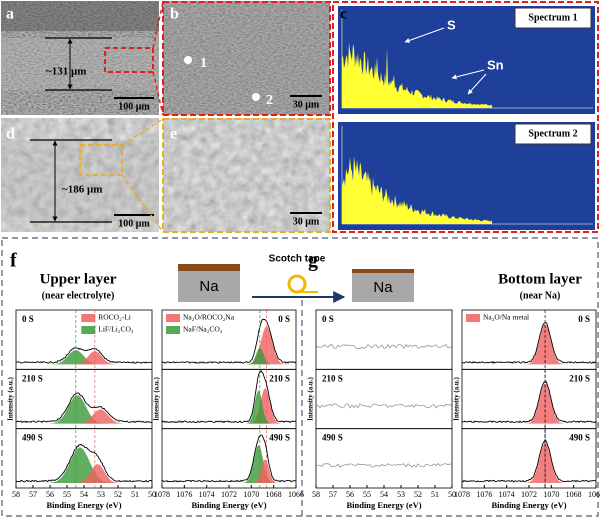 The image size is (600, 518). Describe the element at coordinates (552, 133) in the screenshot. I see `spectrum-title: Spectrum 2` at that location.